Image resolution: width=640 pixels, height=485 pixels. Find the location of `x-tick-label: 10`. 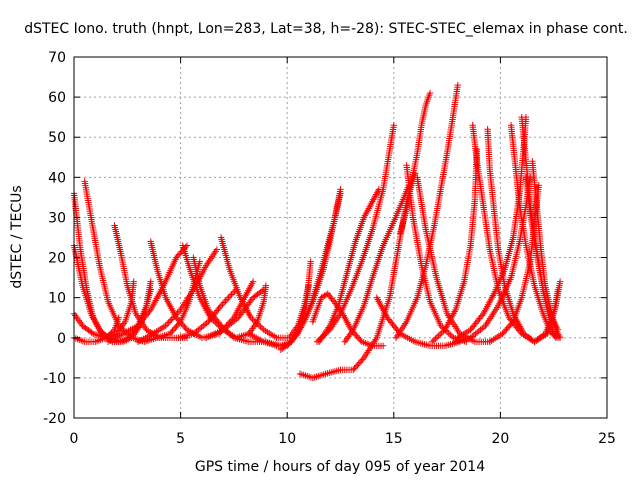

x-tick-label: 10 is located at coordinates (287, 439).